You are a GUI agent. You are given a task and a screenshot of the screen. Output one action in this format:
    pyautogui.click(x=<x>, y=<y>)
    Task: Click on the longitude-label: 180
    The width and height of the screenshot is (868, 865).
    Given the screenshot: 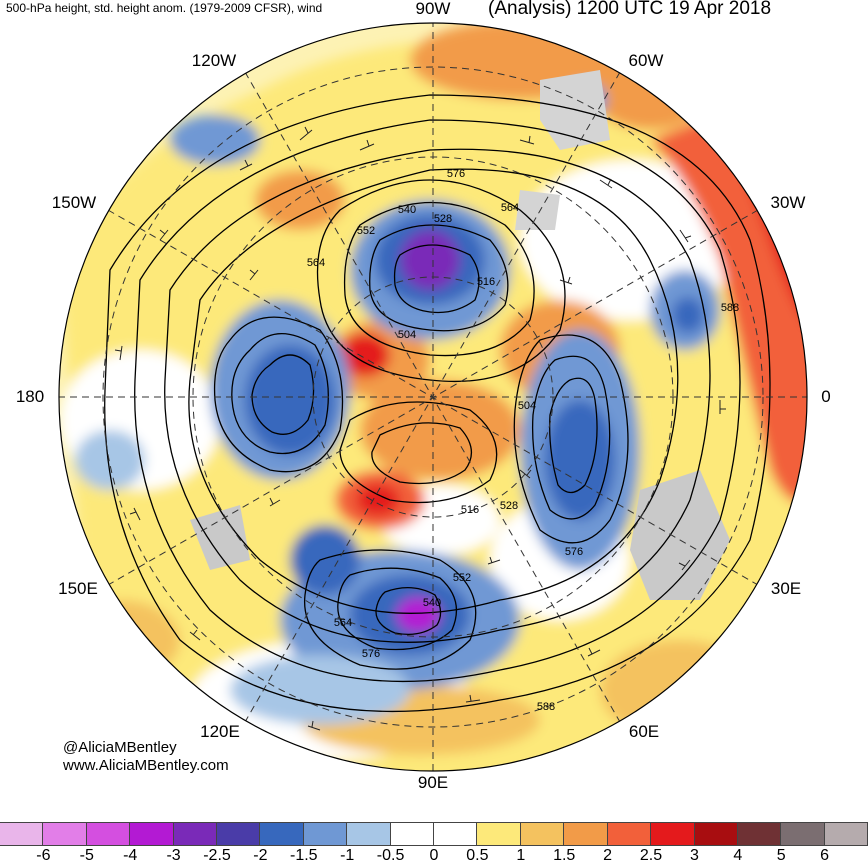 What is the action you would take?
    pyautogui.click(x=30, y=396)
    